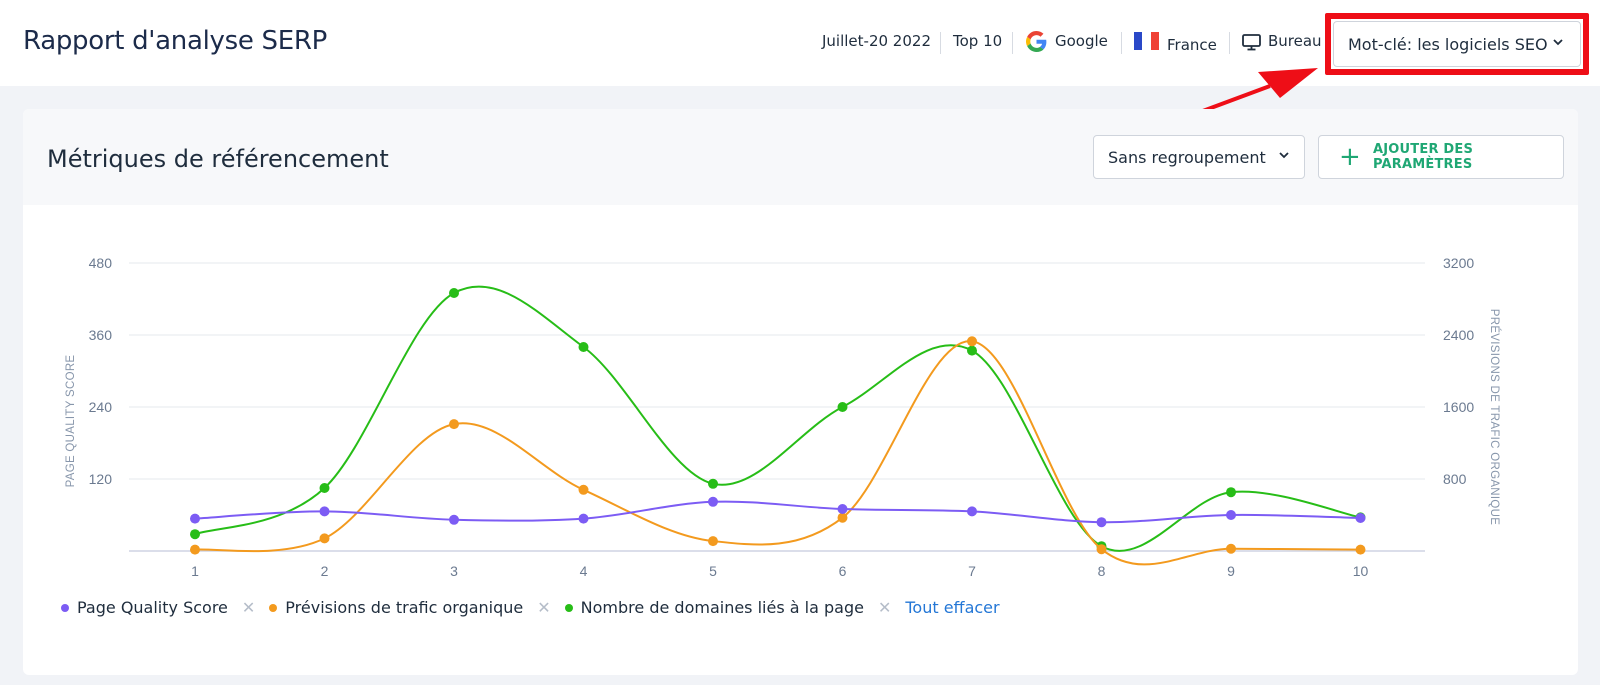 The image size is (1600, 685). Describe the element at coordinates (1187, 157) in the screenshot. I see `grouping-select-label: Sans regroupement` at that location.